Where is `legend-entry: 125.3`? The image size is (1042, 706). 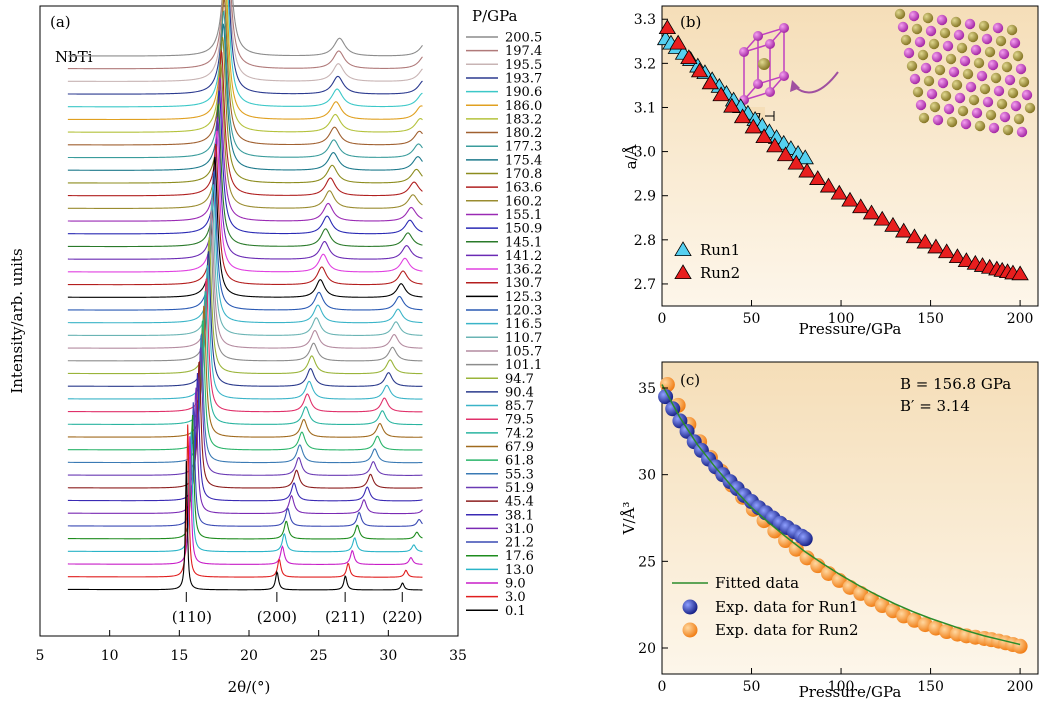 legend-entry: 125.3 is located at coordinates (523, 297).